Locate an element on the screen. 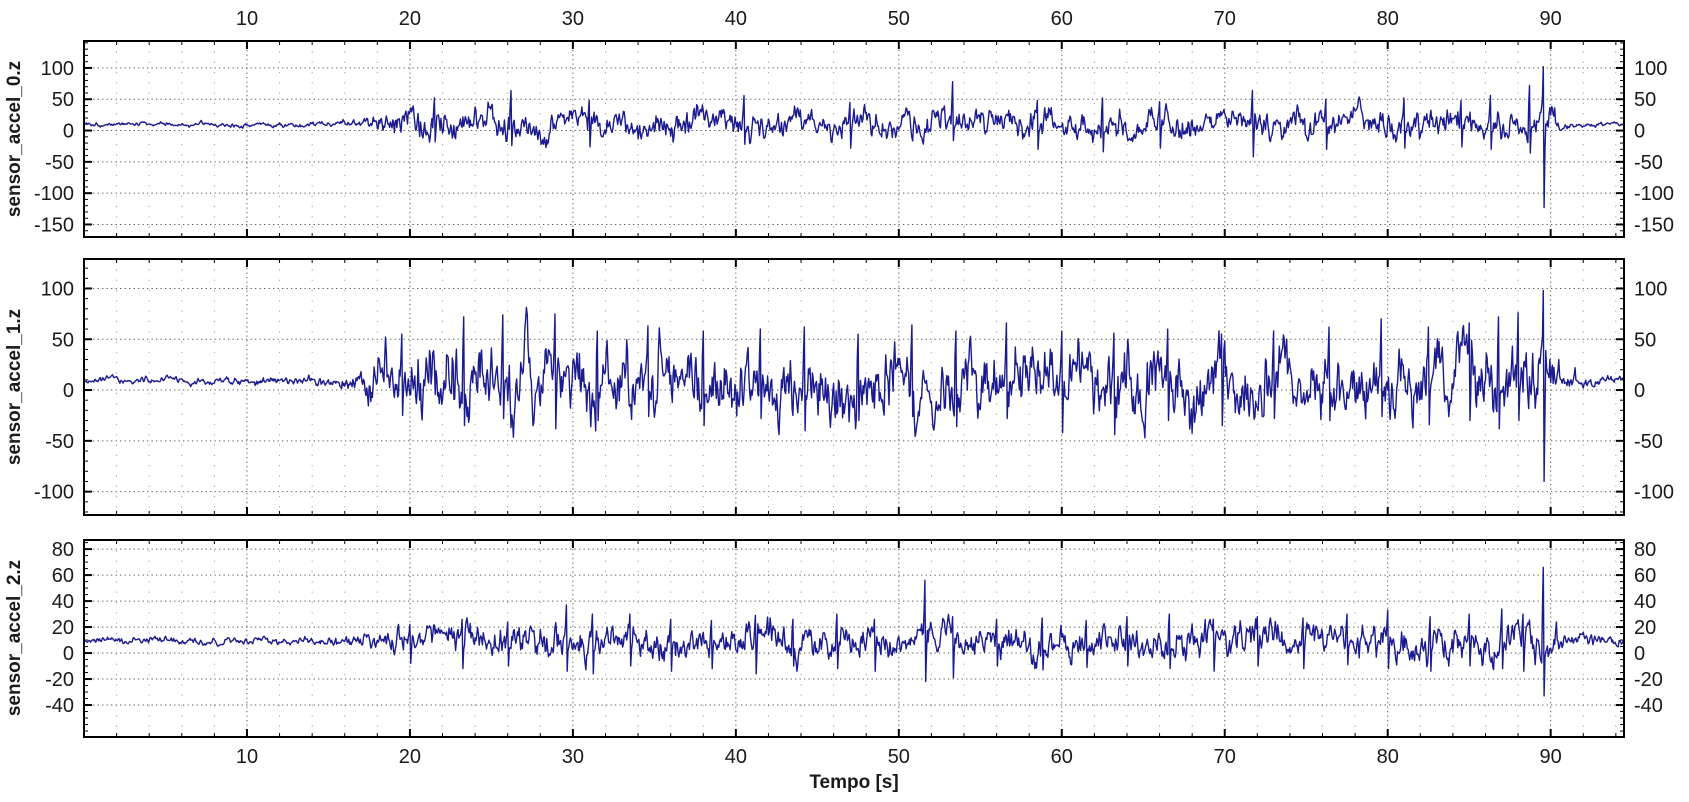  panel-1-y-tick-labels-right: 100 50 0 -50 -100 is located at coordinates (1654, 390).